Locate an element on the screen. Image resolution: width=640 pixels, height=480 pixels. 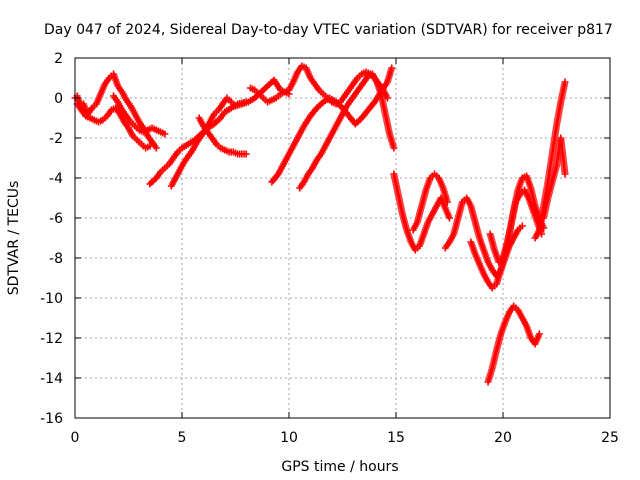
x-tick-label: 5 is located at coordinates (182, 438).